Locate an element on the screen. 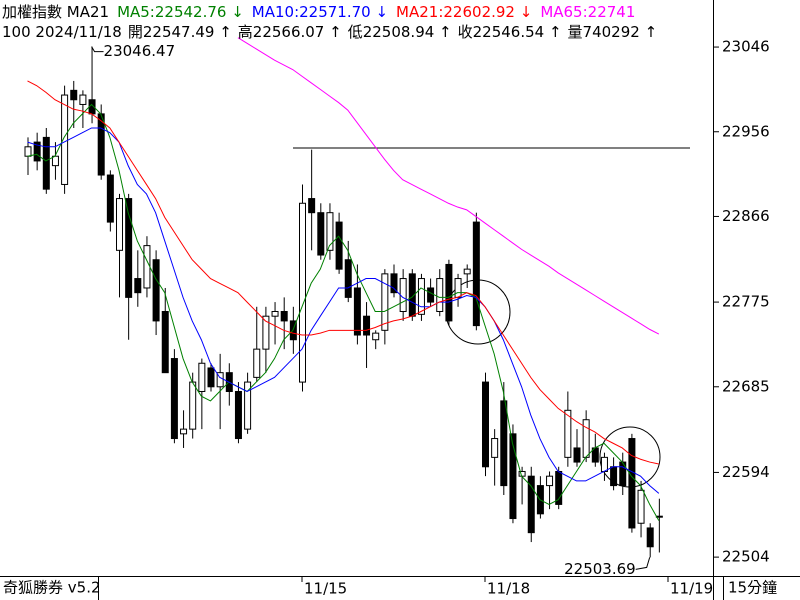 This screenshot has width=800, height=600. quote-item: 高22566.07 ↑ is located at coordinates (290, 32).